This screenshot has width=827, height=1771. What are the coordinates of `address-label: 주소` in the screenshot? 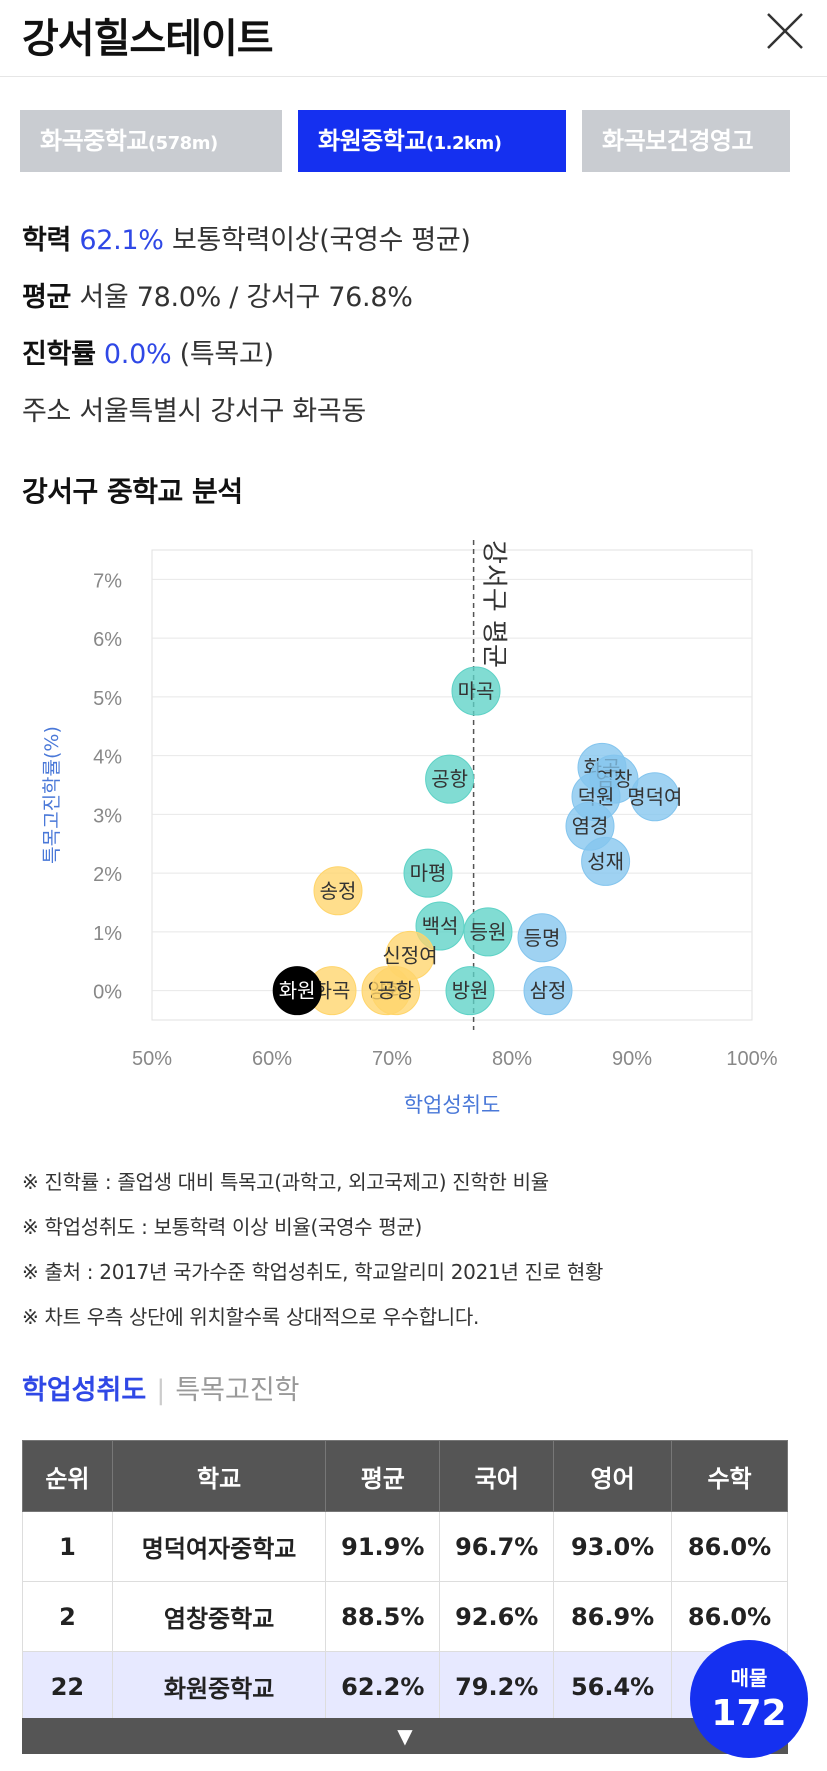 It's located at (47, 411).